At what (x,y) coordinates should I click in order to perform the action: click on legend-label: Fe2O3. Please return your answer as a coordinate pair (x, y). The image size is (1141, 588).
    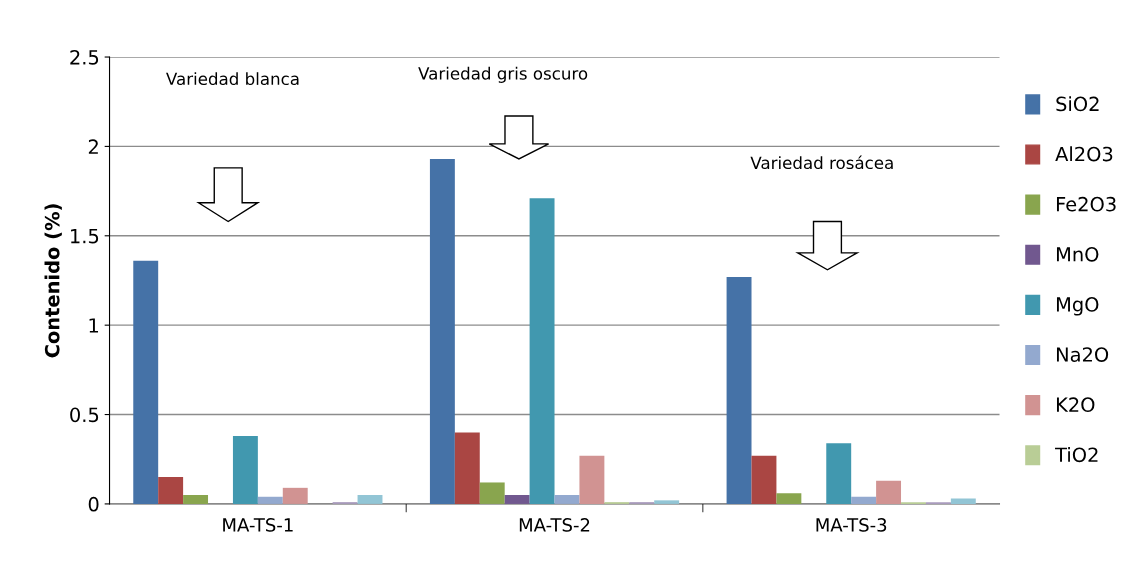
    Looking at the image, I should click on (1086, 204).